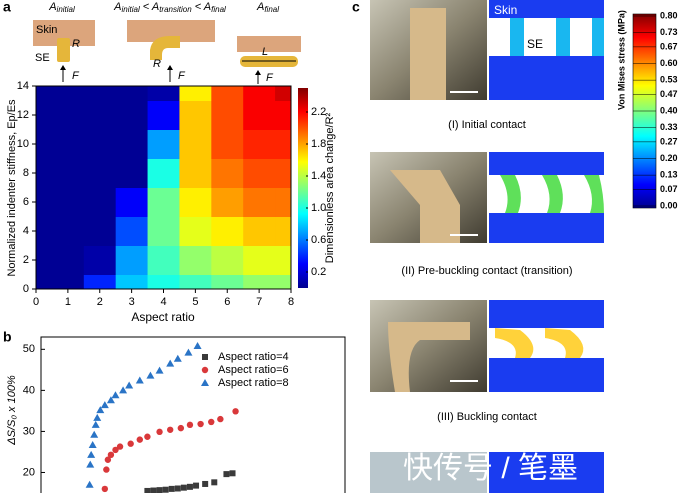 This screenshot has width=685, height=498. What do you see at coordinates (195, 302) in the screenshot?
I see `x-tick-label: 5` at bounding box center [195, 302].